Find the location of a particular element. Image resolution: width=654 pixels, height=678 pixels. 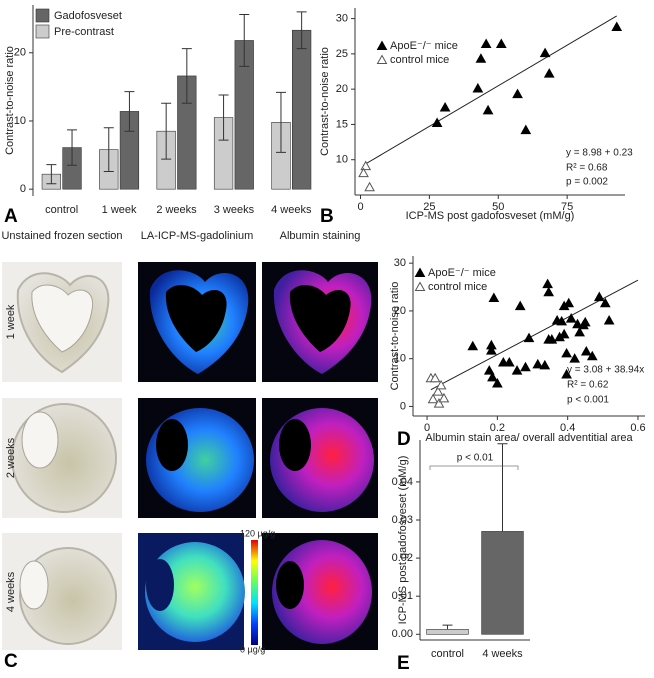

x-tick-label: 3 weeks is located at coordinates (234, 210).